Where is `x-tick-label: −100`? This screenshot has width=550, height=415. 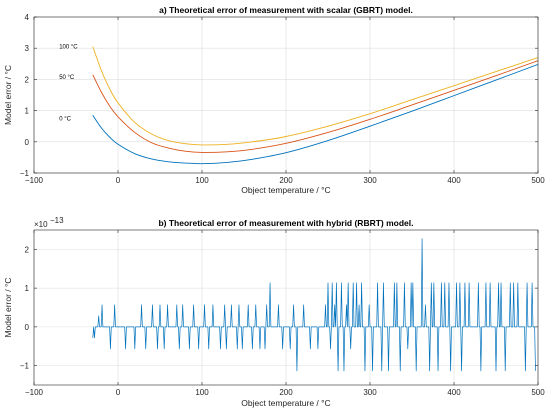
x-tick-label: −100 is located at coordinates (34, 392).